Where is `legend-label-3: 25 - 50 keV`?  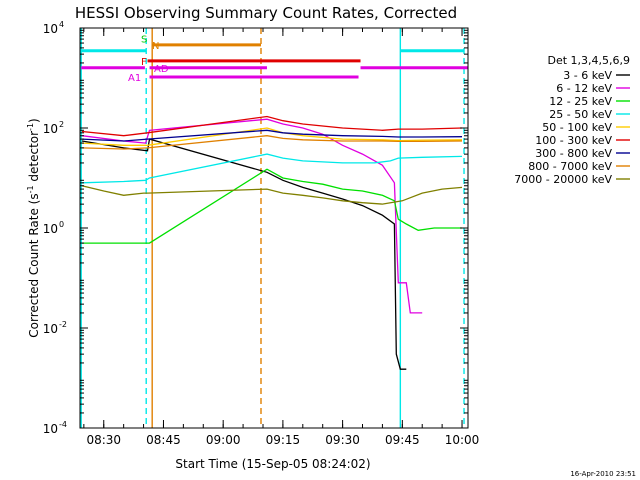 legend-label-3: 25 - 50 keV is located at coordinates (580, 114).